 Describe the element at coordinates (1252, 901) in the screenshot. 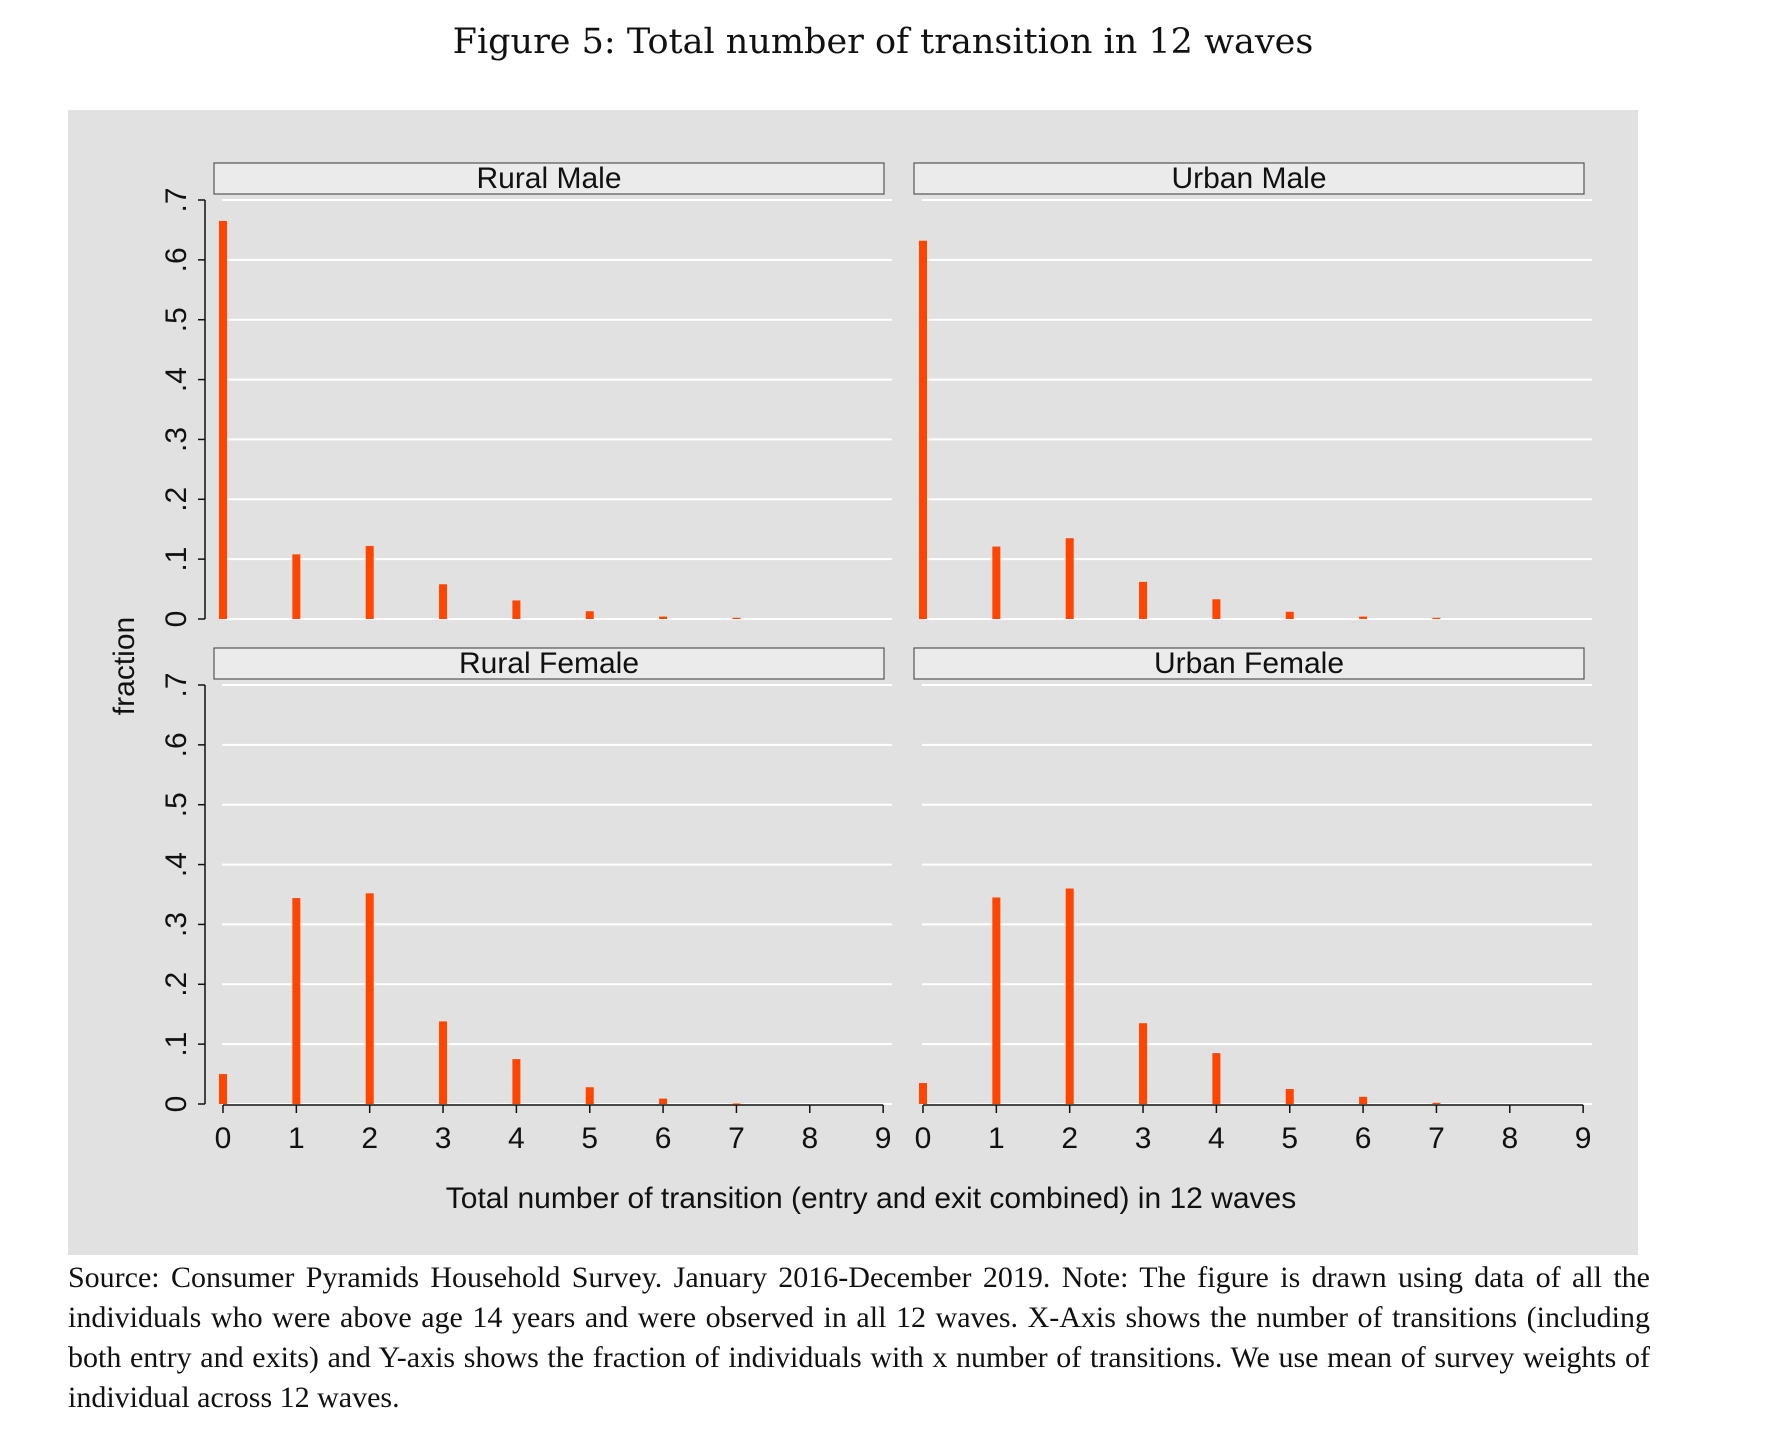

I see `panel-urban-female: Urban Female 0 1 2 3 4 5 6 7 8 9` at that location.